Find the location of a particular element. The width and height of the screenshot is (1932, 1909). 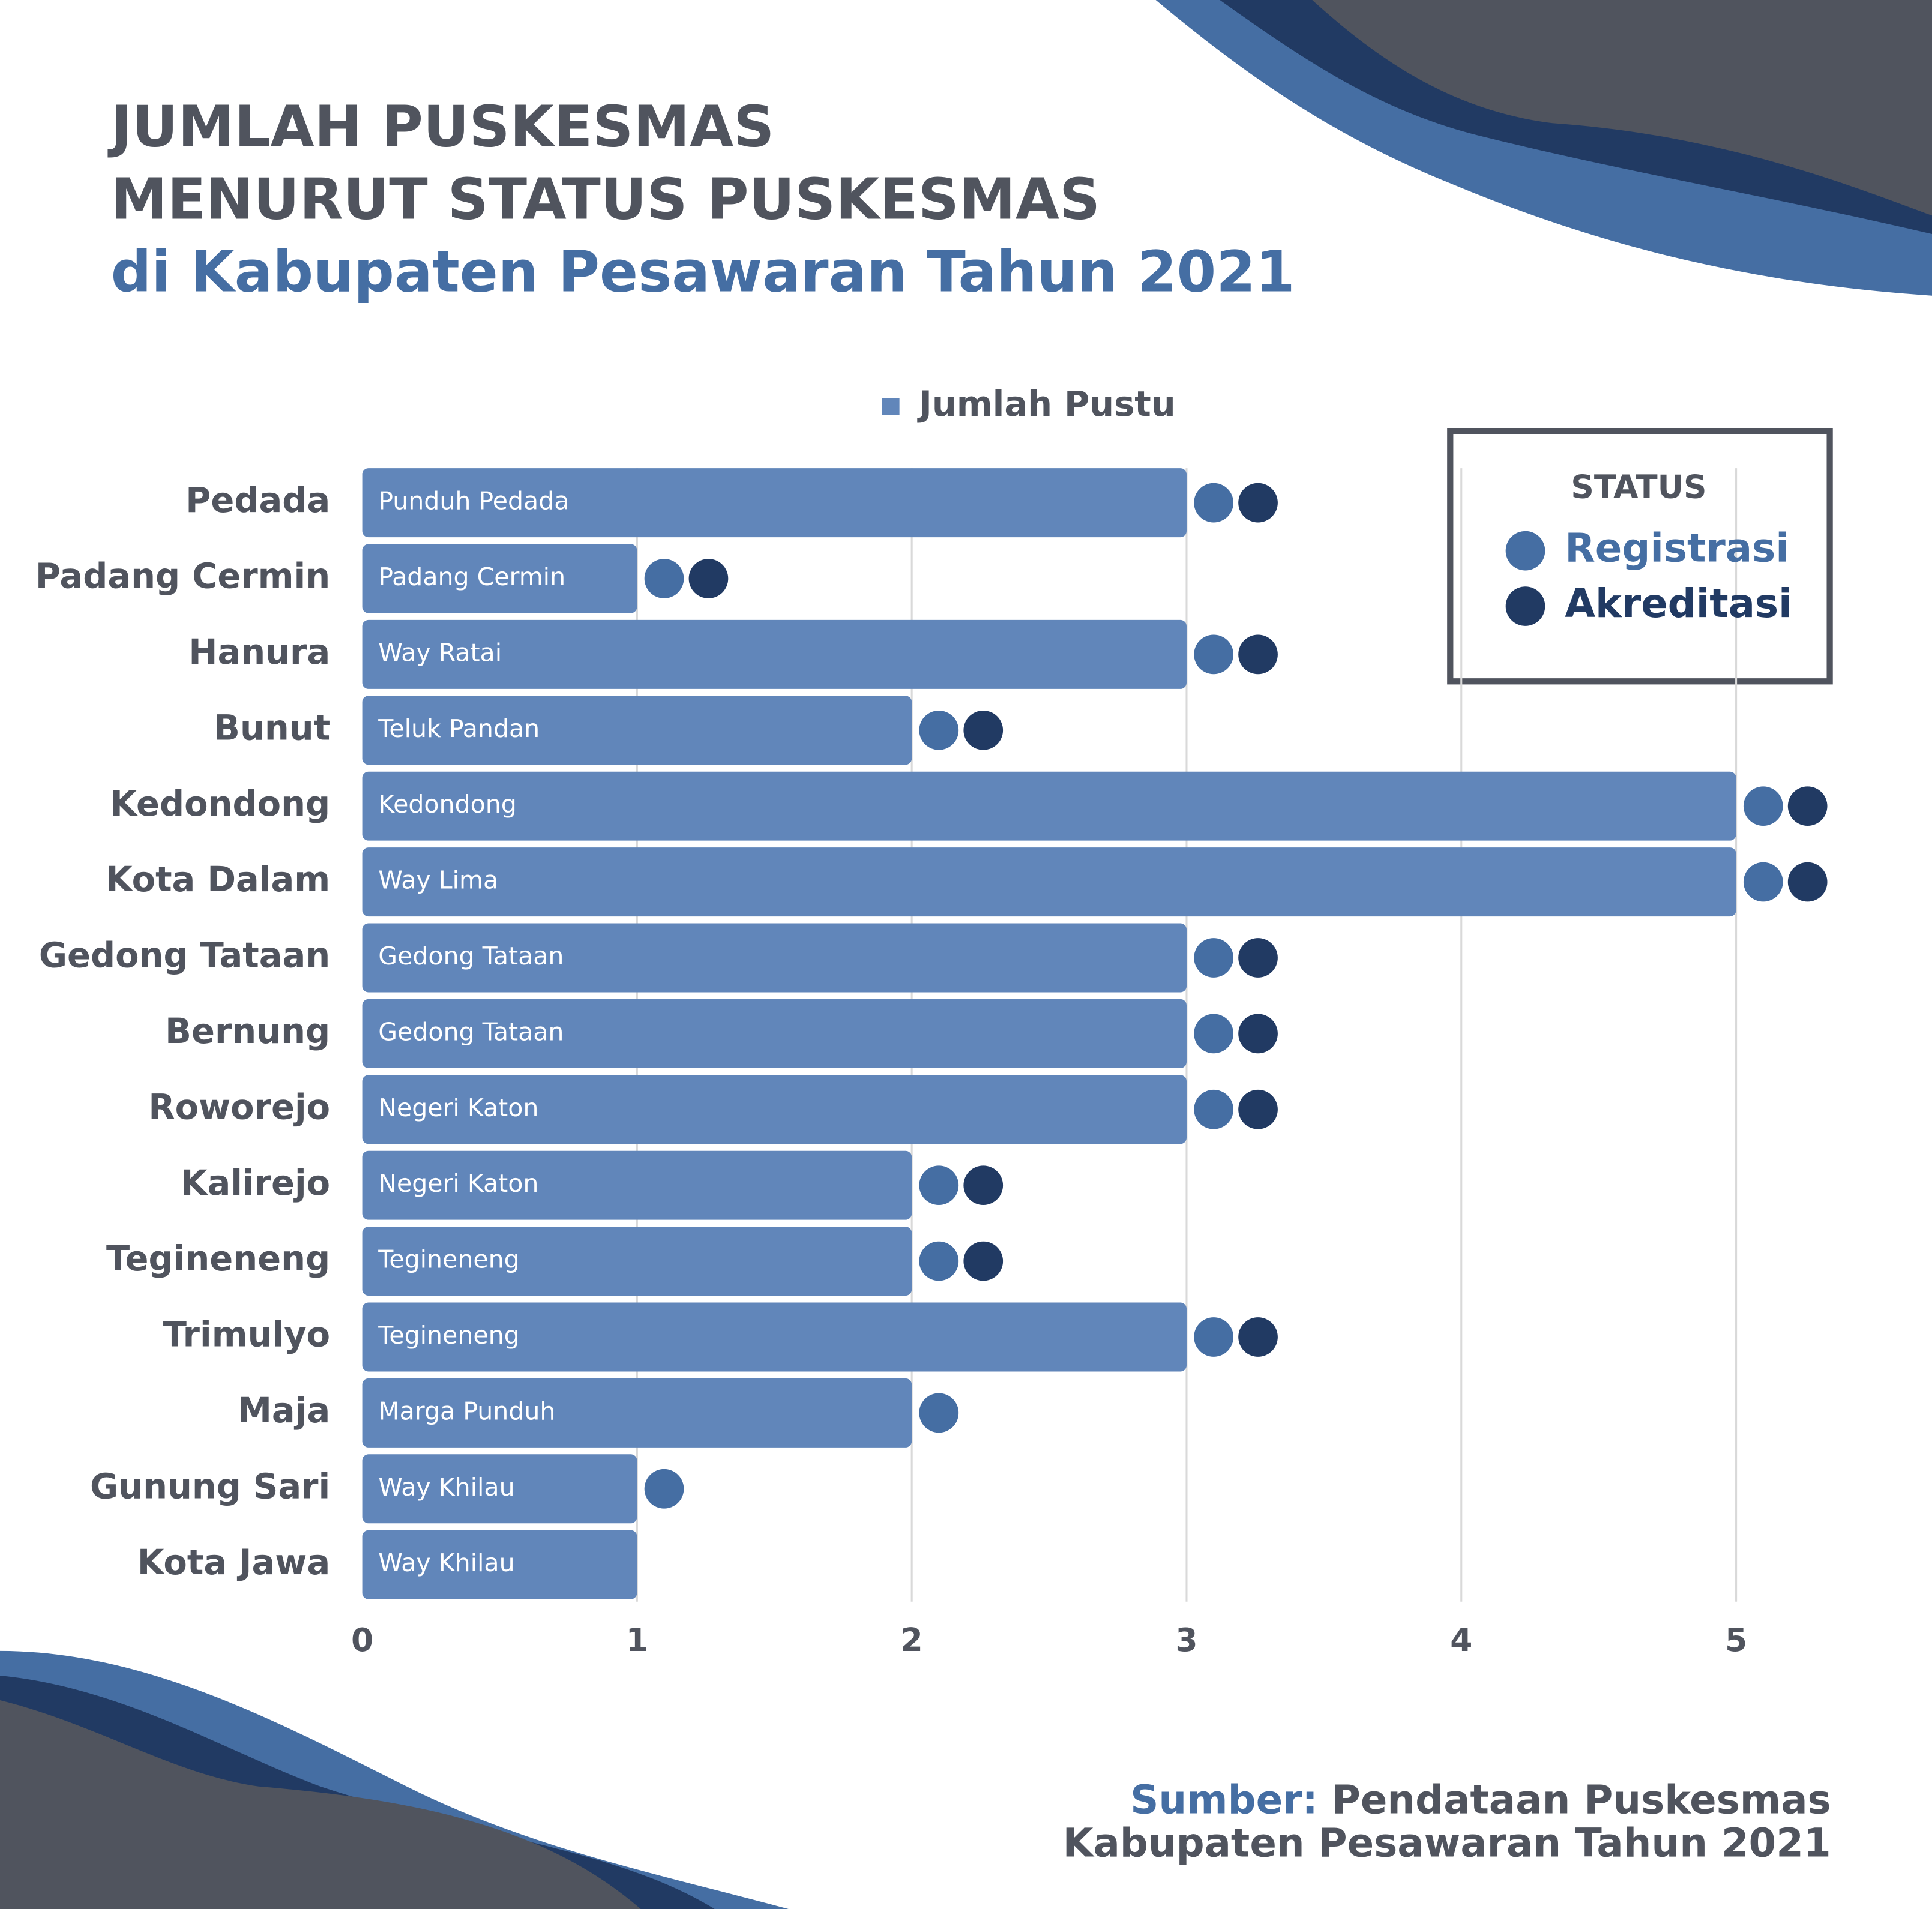

legend-swatch is located at coordinates (891, 407).